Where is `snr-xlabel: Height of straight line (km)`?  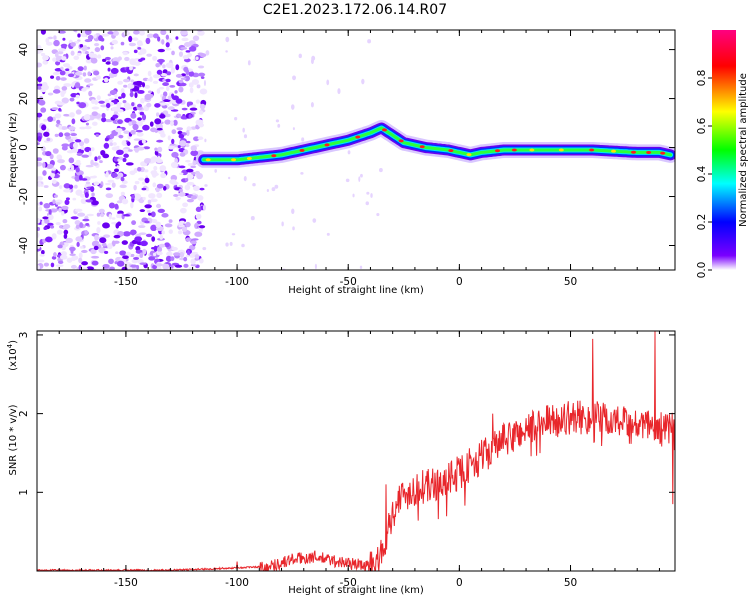
snr-xlabel: Height of straight line (km) is located at coordinates (356, 590).